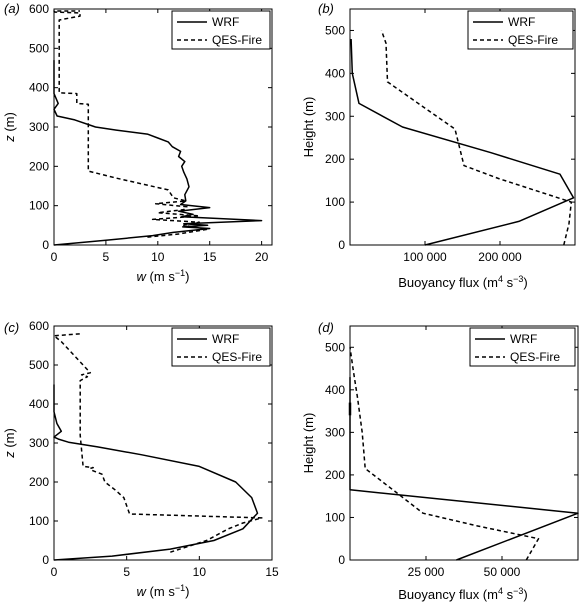 Image resolution: width=580 pixels, height=605 pixels. Describe the element at coordinates (9, 439) in the screenshot. I see `panel-c-ylabel-unit: (m)` at that location.